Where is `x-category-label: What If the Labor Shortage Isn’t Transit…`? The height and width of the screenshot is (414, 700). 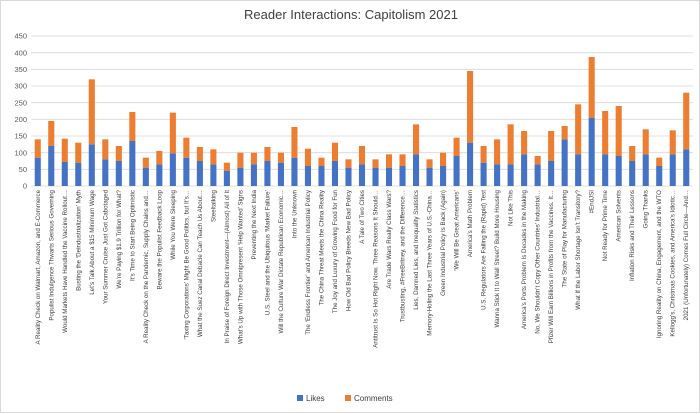 x-category-label: What If the Labor Shortage Isn’t Transit… is located at coordinates (578, 249).